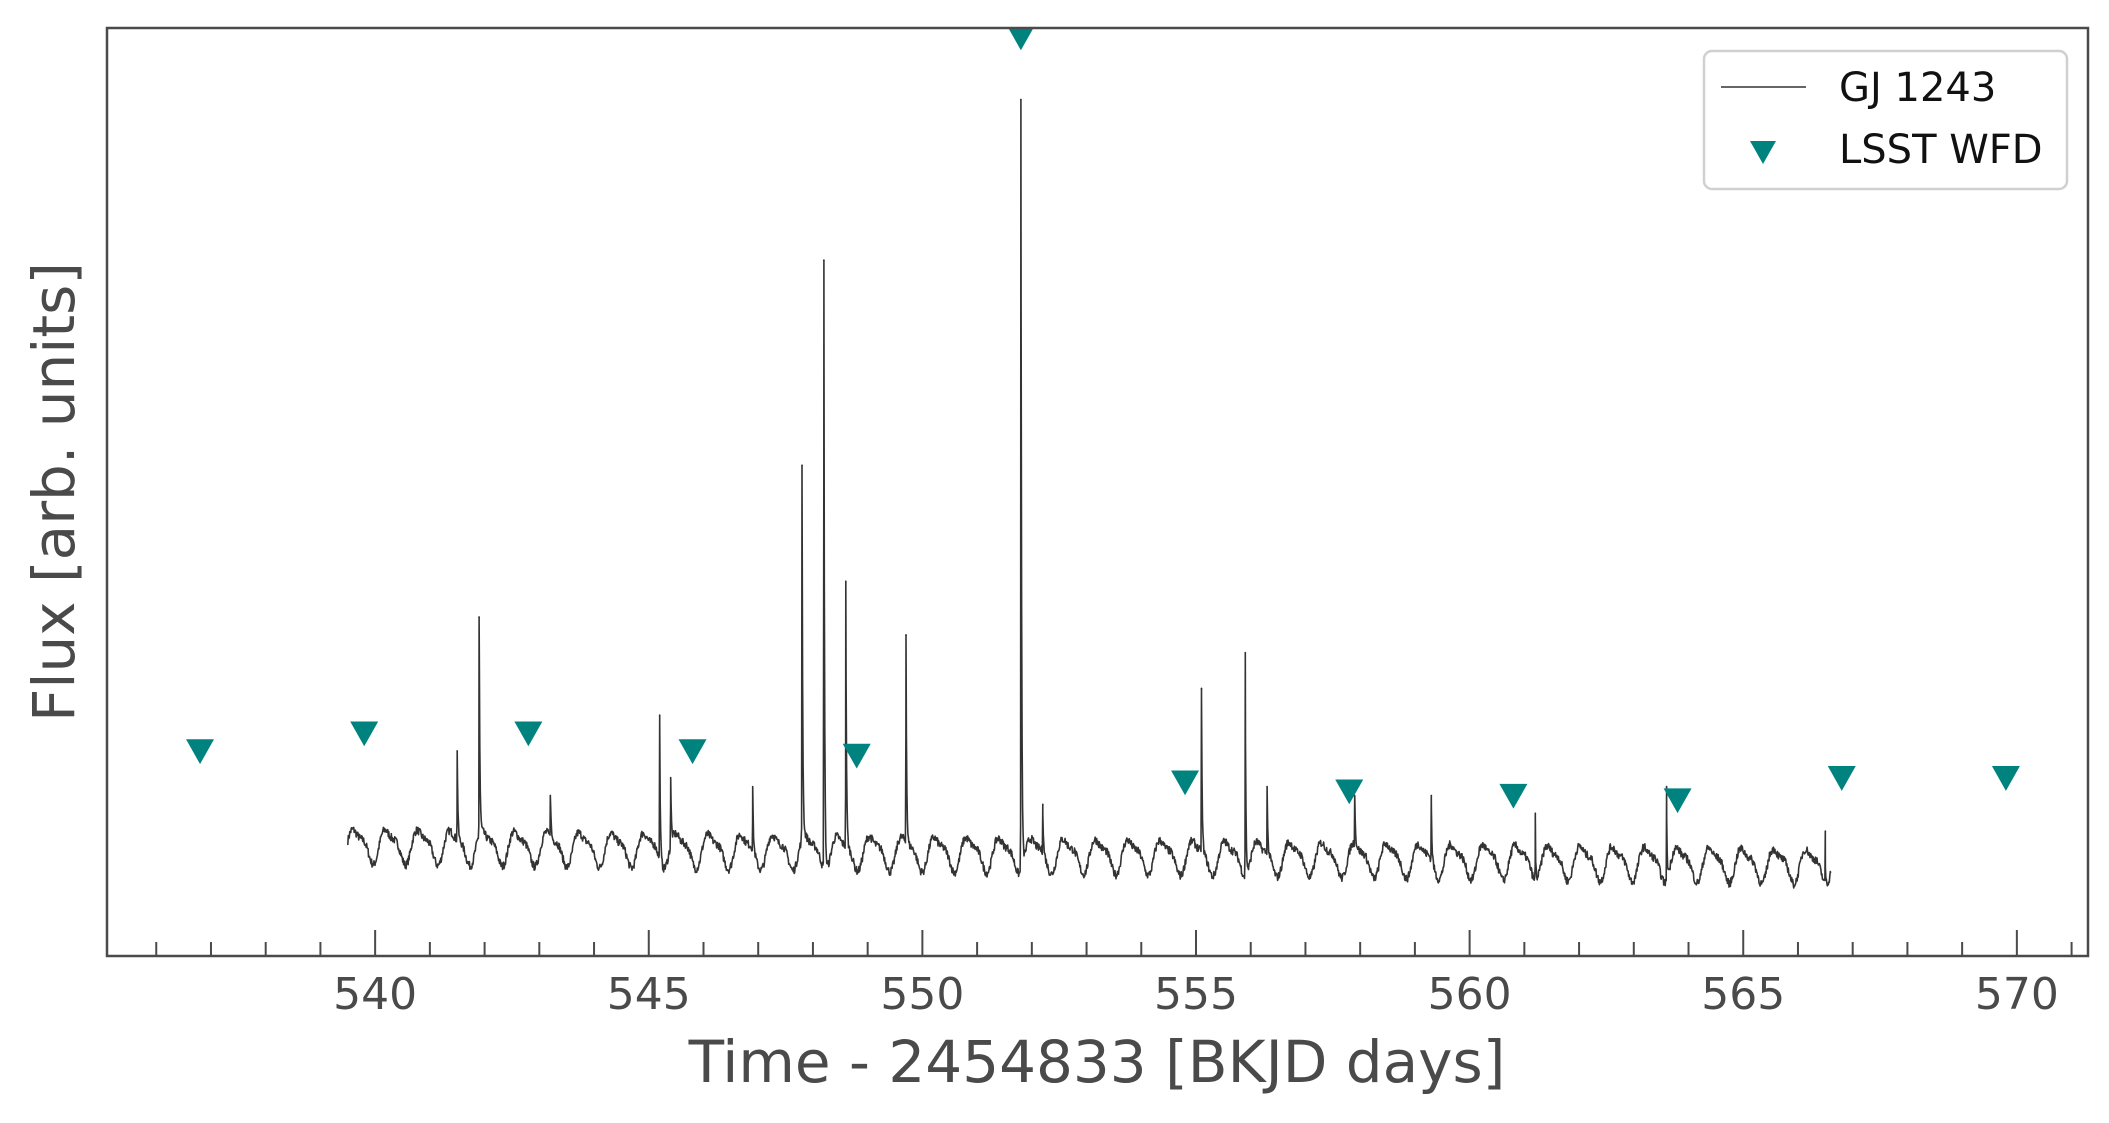 This screenshot has height=1123, width=2109. Describe the element at coordinates (1917, 88) in the screenshot. I see `legend-label-gj1243: GJ 1243` at that location.